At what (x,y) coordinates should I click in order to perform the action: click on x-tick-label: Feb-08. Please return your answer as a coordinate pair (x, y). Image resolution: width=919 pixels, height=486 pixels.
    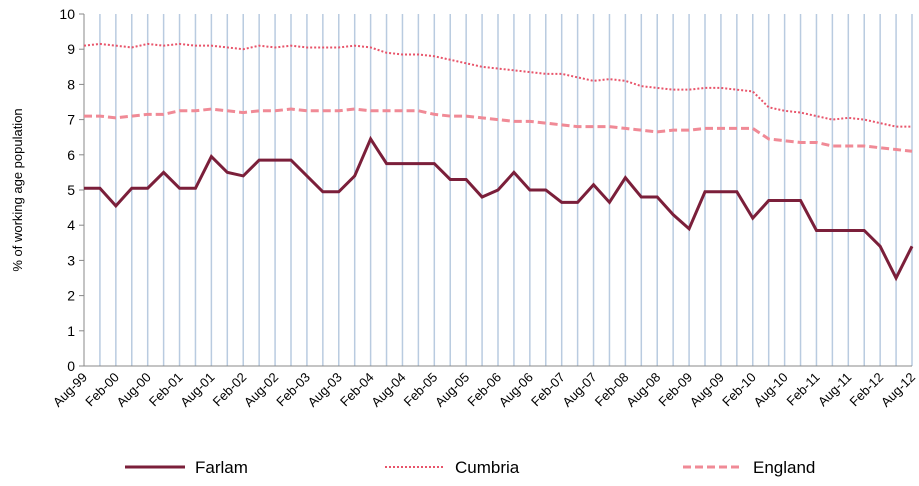
    Looking at the image, I should click on (612, 390).